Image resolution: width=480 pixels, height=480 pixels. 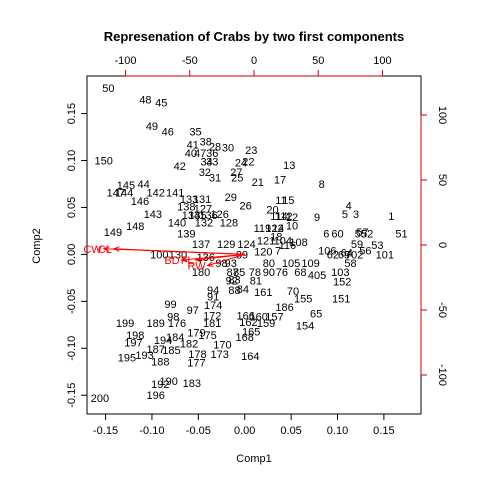 What do you see at coordinates (212, 316) in the screenshot?
I see `point-label: 172` at bounding box center [212, 316].